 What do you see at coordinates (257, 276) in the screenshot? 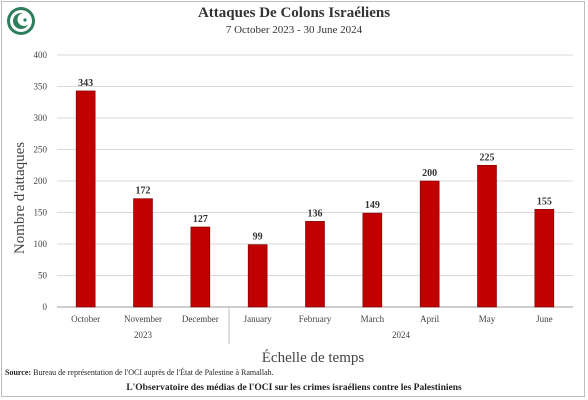
I see `bar-january` at bounding box center [257, 276].